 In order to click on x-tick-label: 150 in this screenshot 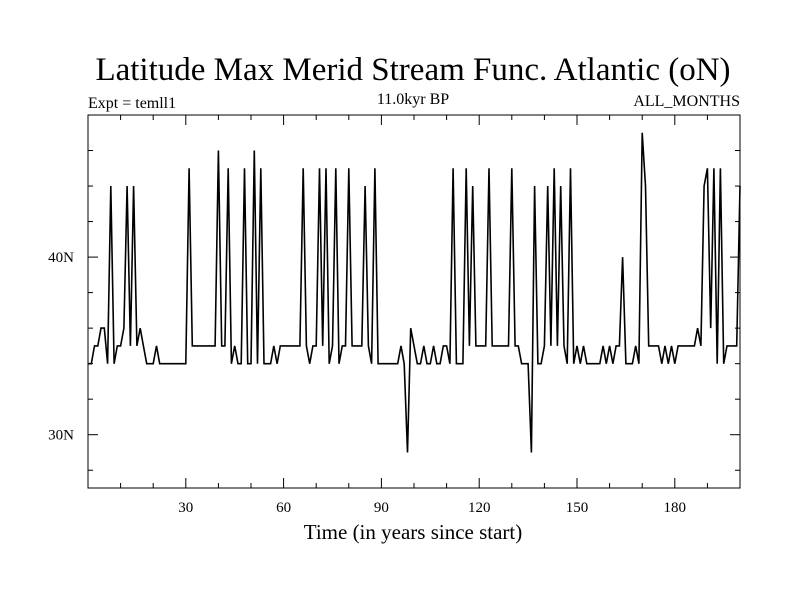, I will do `click(577, 508)`.